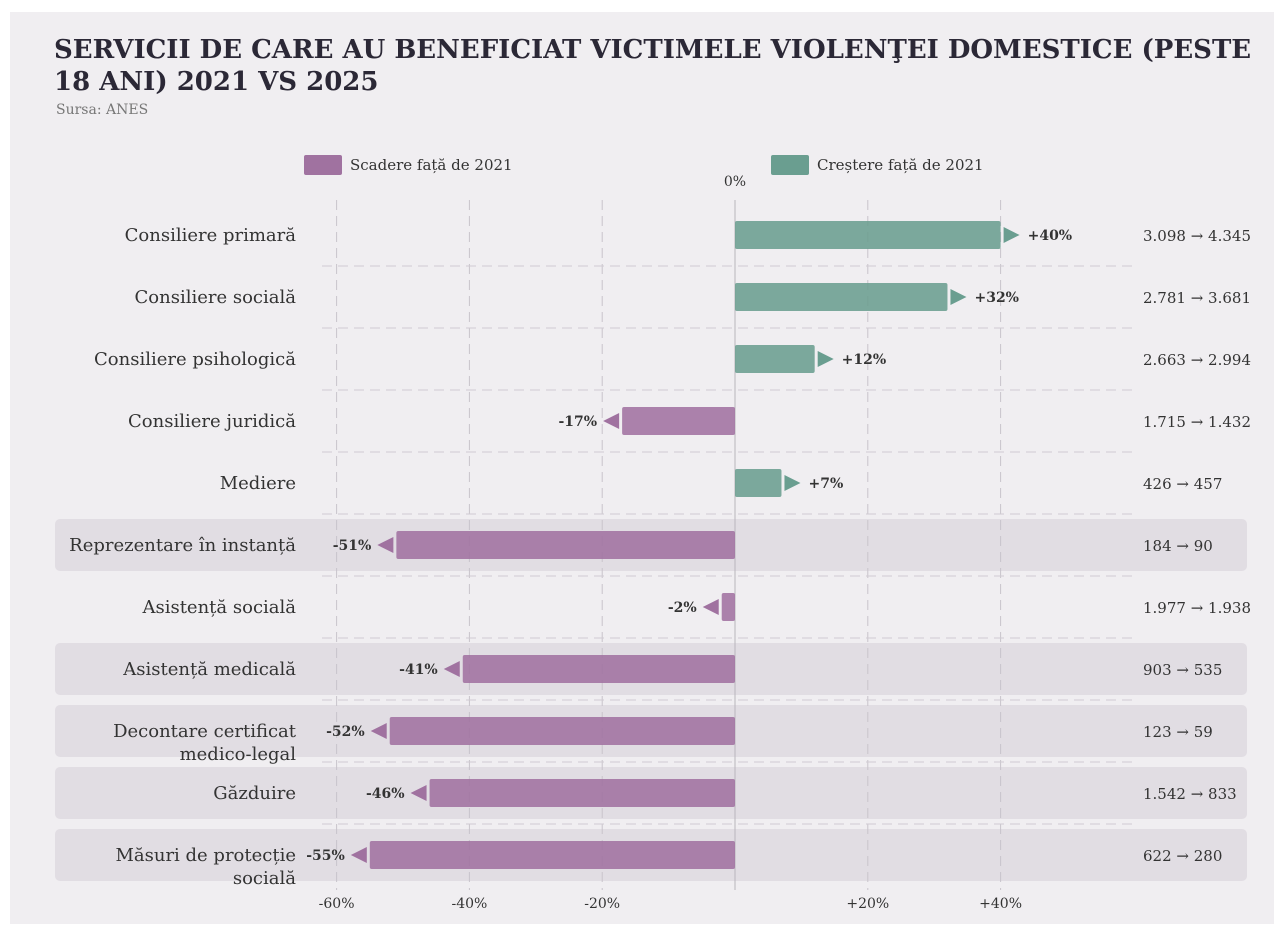 This screenshot has height=926, width=1282. Describe the element at coordinates (864, 360) in the screenshot. I see `bar-value-label: +12%` at that location.